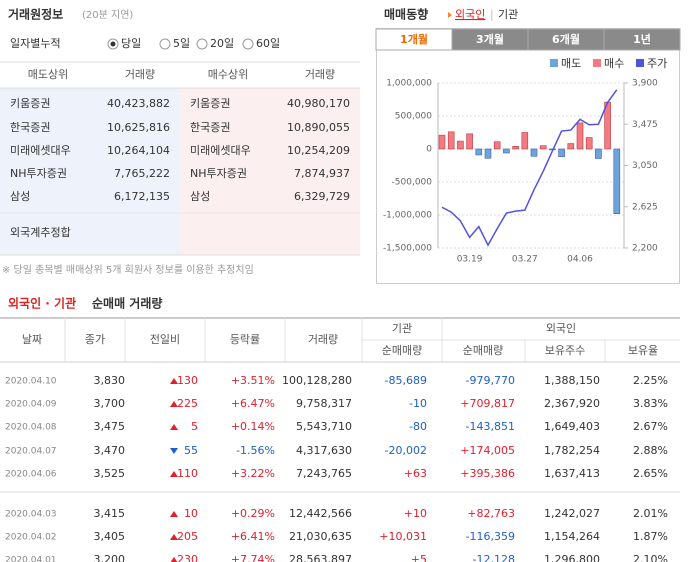 The width and height of the screenshot is (688, 562). I want to click on holdings: 1,637,413, so click(572, 473).